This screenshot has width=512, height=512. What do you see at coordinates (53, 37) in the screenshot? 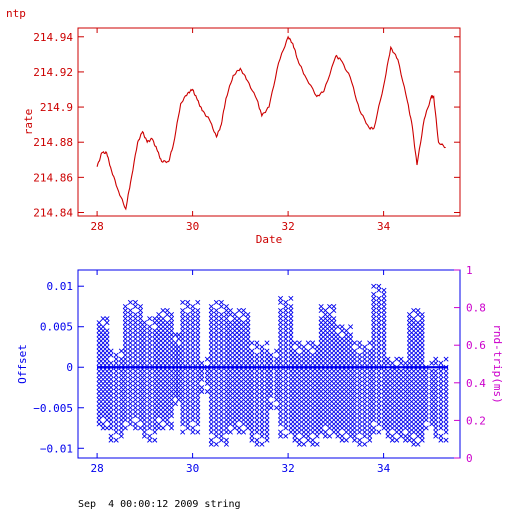
I see `top-y-tick-label: 214.94` at bounding box center [53, 37].